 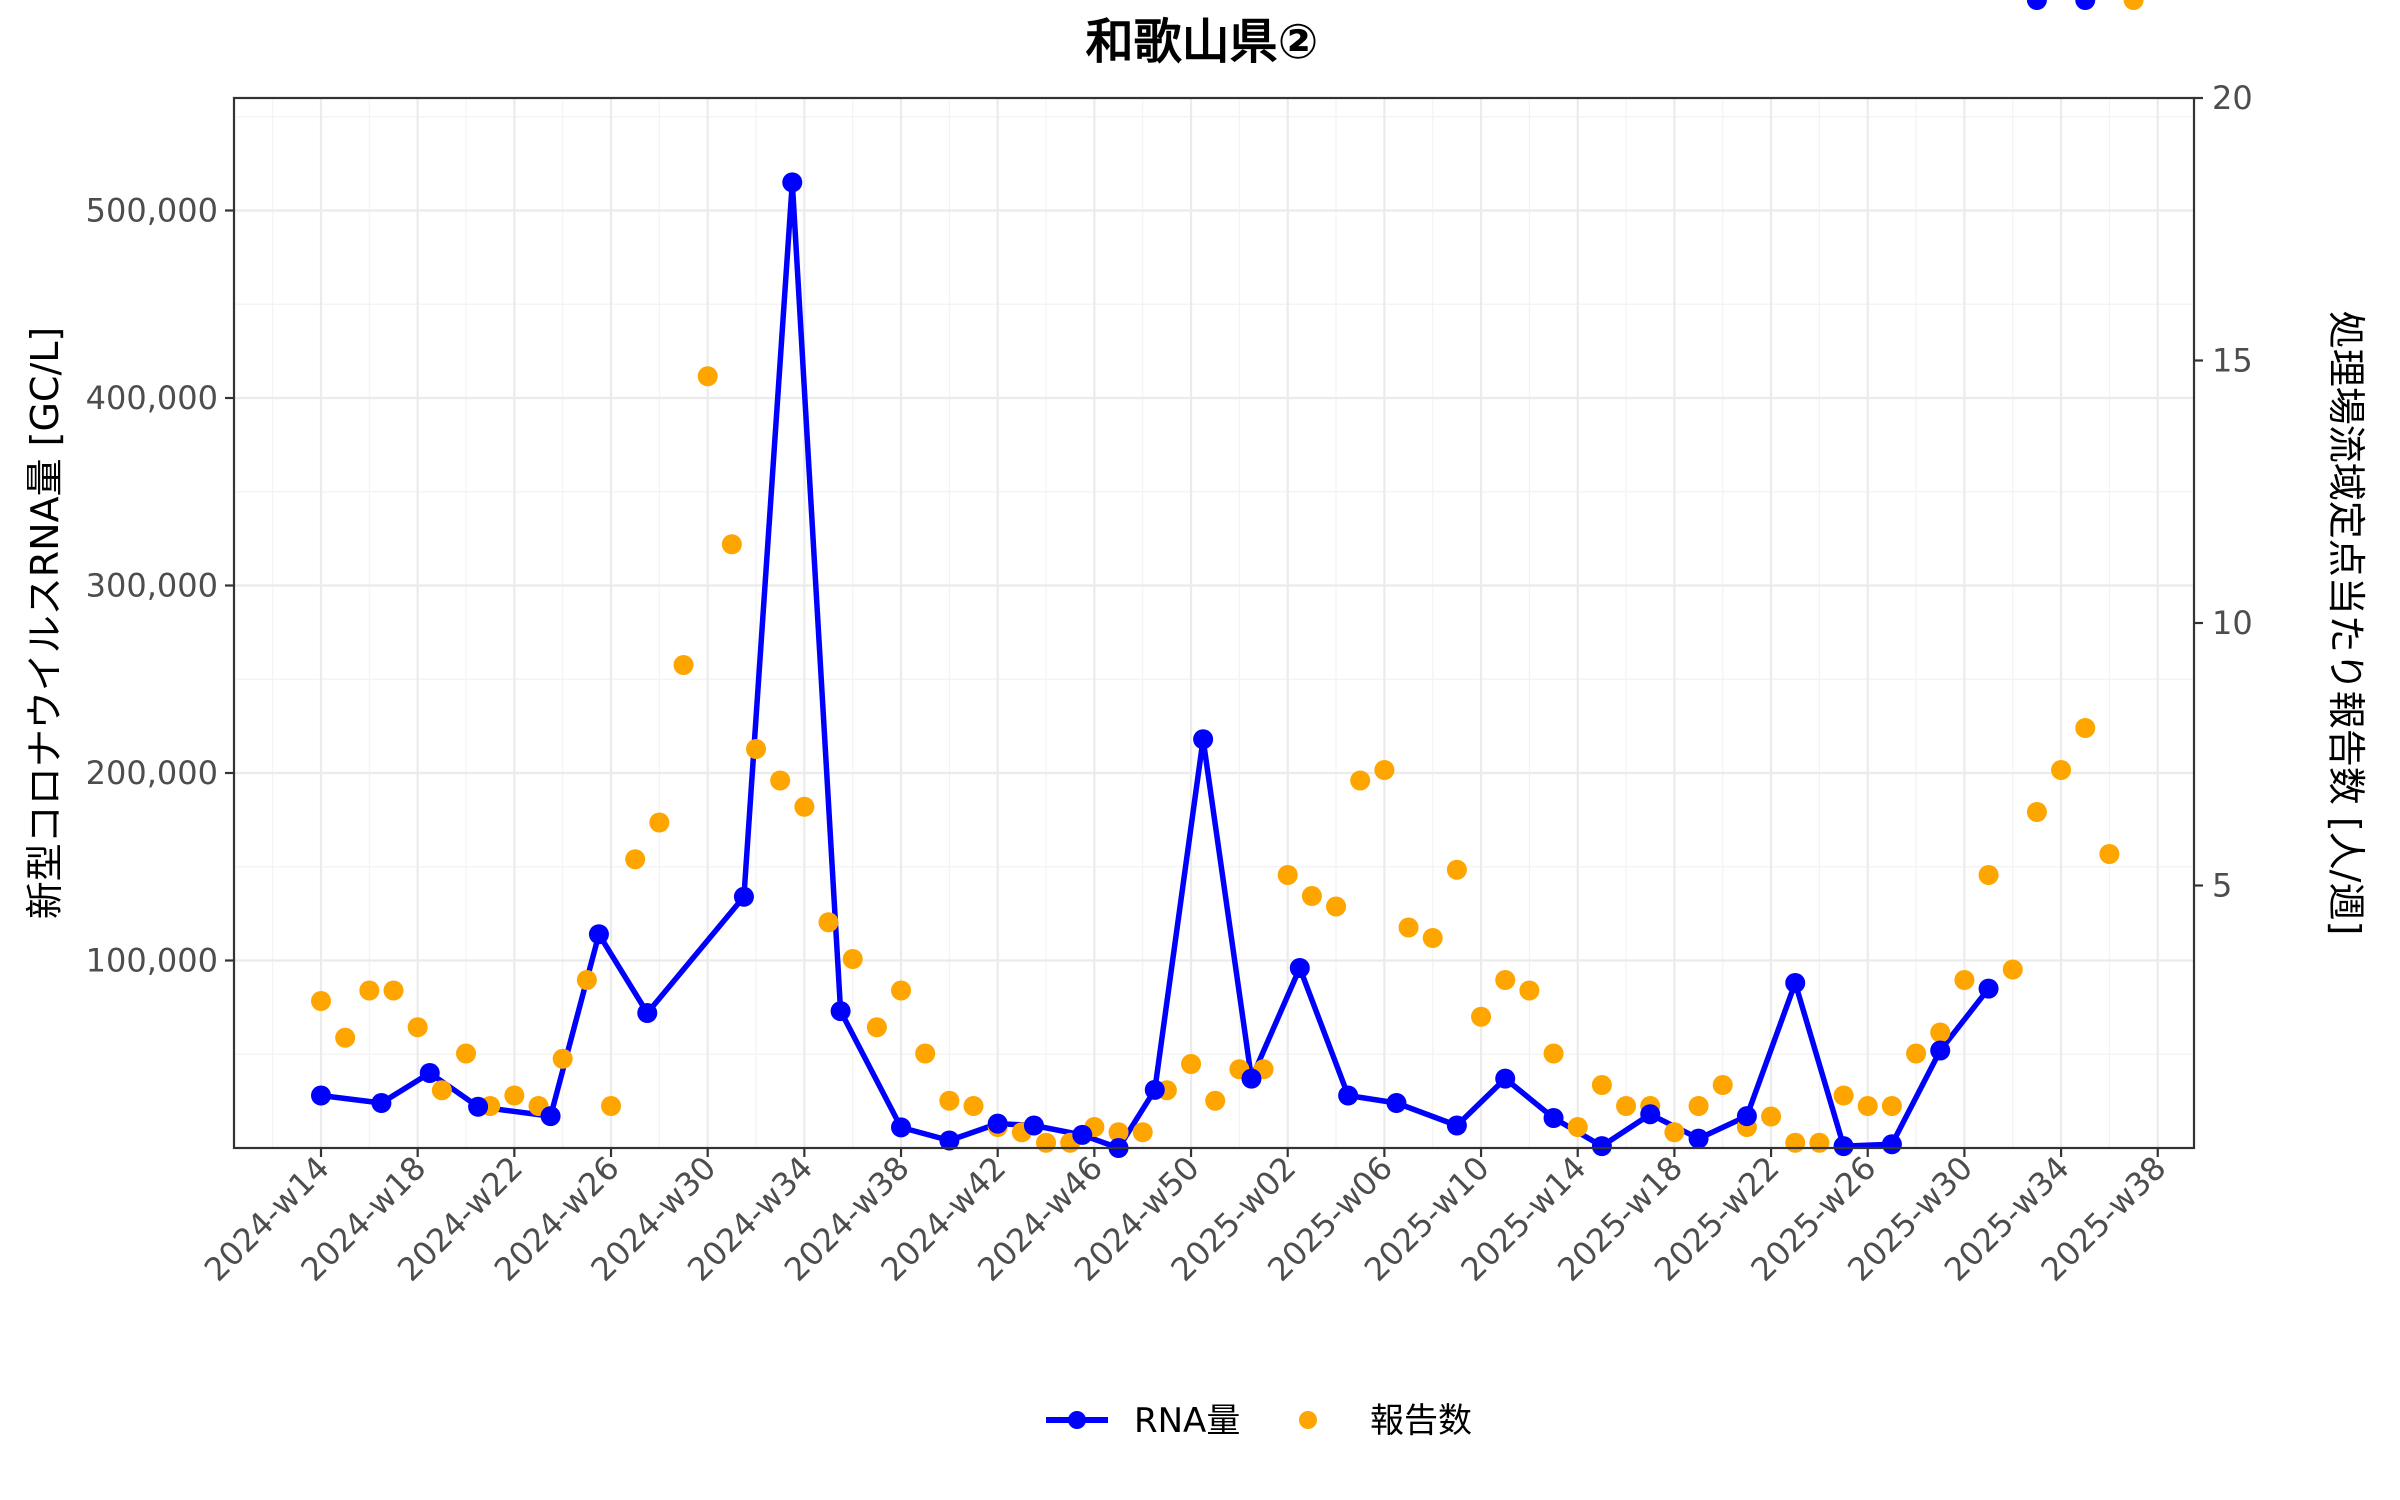 What do you see at coordinates (1308, 1420) in the screenshot?
I see `legend-report-marker` at bounding box center [1308, 1420].